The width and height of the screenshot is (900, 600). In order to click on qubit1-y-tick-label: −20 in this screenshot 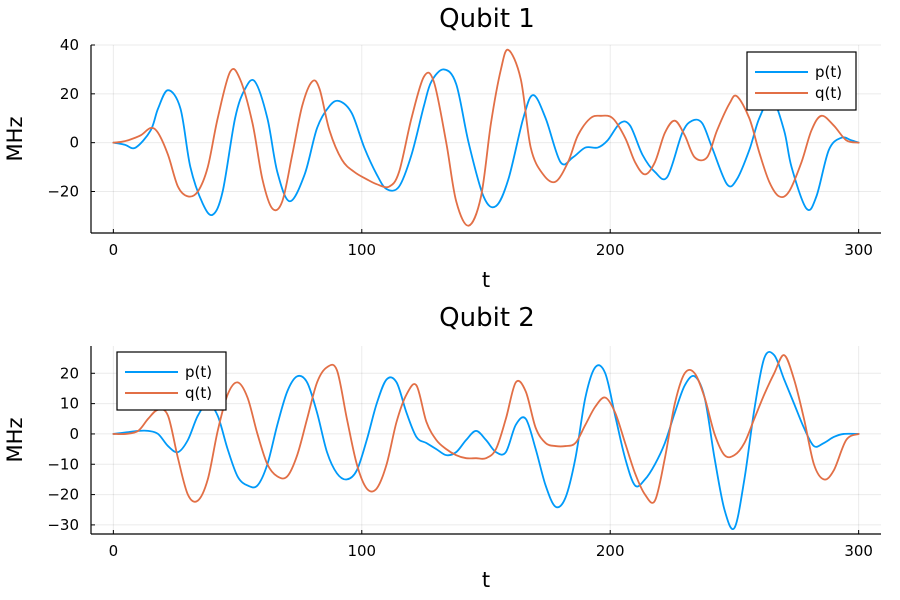, I will do `click(63, 191)`.